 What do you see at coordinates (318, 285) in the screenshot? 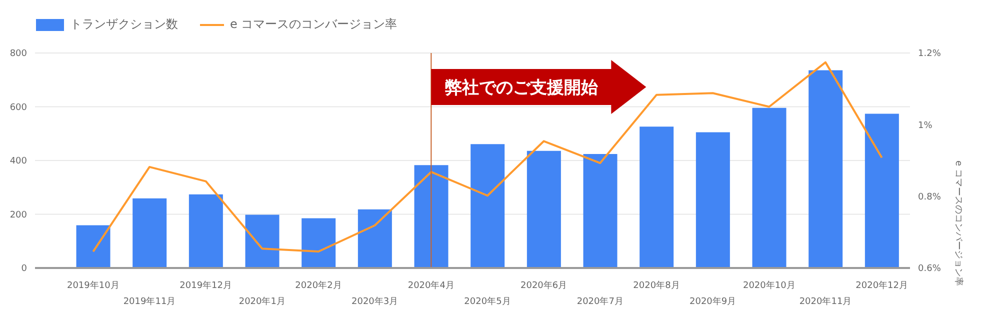
I see `x-tick-label: 2020年2月` at bounding box center [318, 285].